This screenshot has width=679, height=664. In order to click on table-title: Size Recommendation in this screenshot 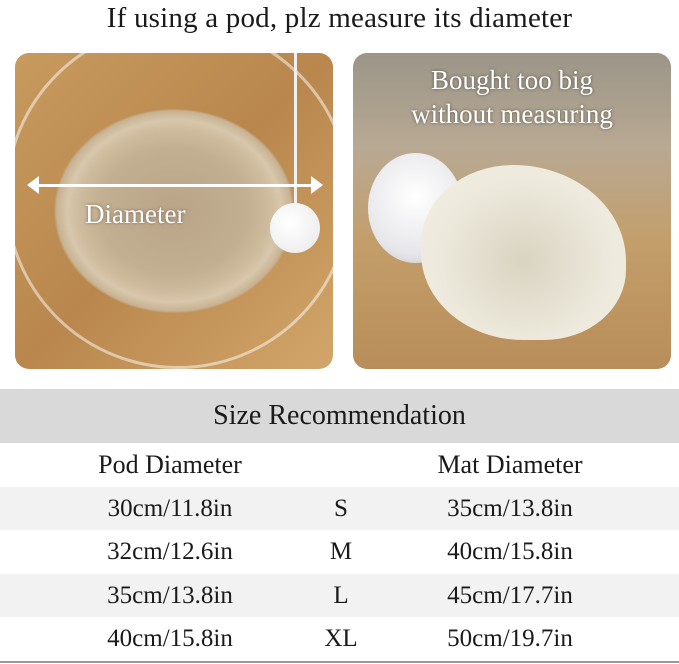, I will do `click(339, 416)`.